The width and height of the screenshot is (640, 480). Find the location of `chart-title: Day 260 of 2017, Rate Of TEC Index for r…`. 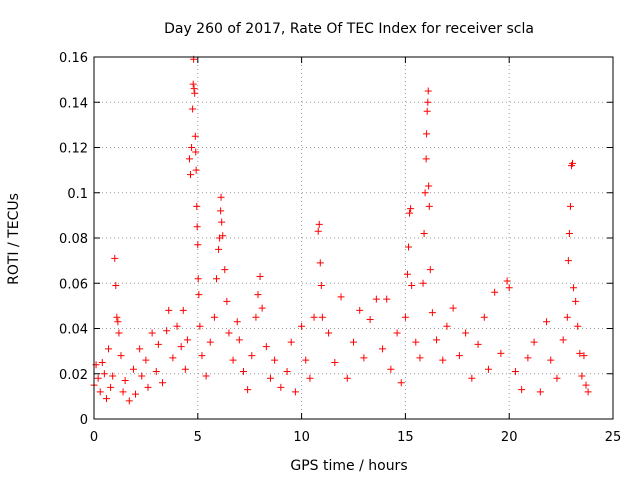

chart-title: Day 260 of 2017, Rate Of TEC Index for r… is located at coordinates (349, 29).